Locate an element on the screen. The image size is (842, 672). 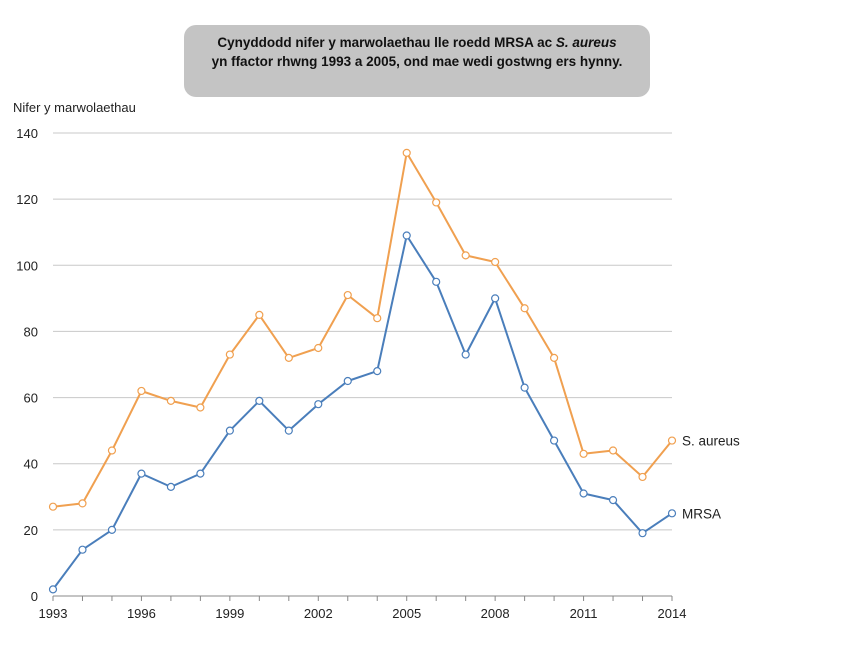
y-tick-label: 100 is located at coordinates (27, 265).